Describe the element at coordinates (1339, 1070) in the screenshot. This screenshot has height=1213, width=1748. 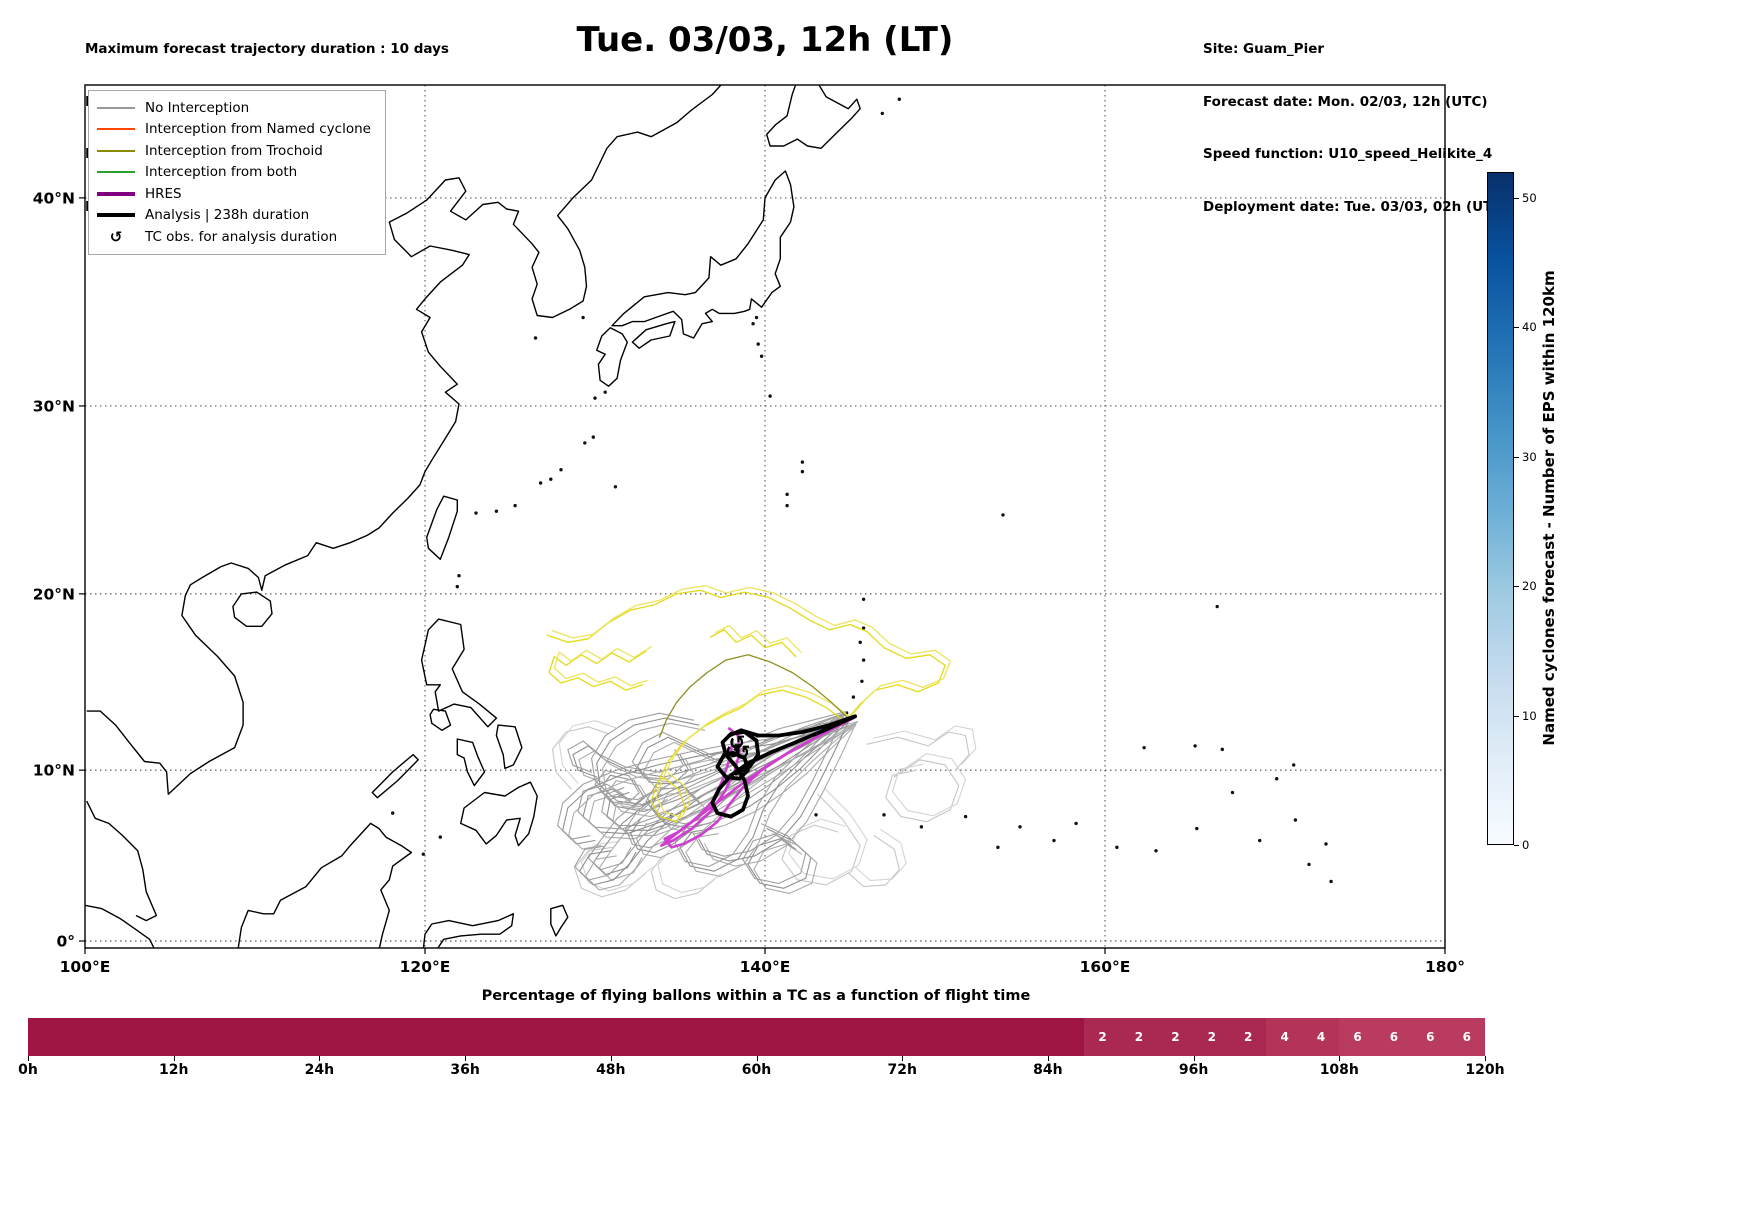
I see `flight-bar-tick-label: 108h` at that location.